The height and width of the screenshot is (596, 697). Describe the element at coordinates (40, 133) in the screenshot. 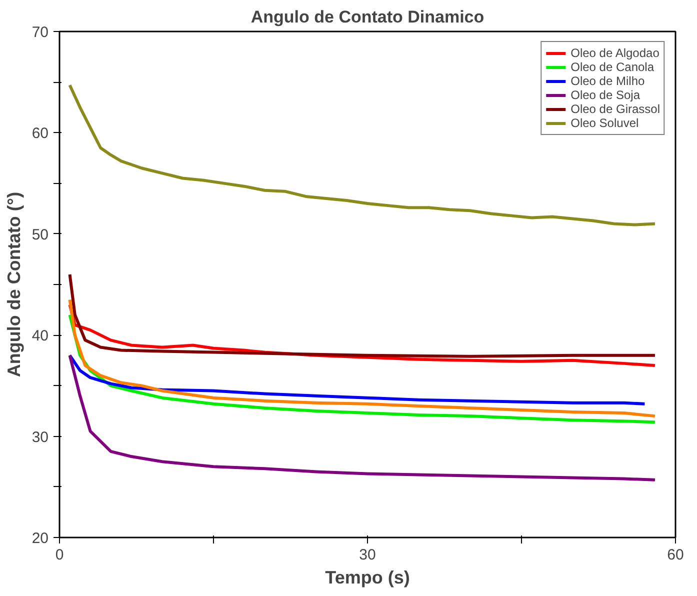

I see `y-tick-label: 60` at that location.